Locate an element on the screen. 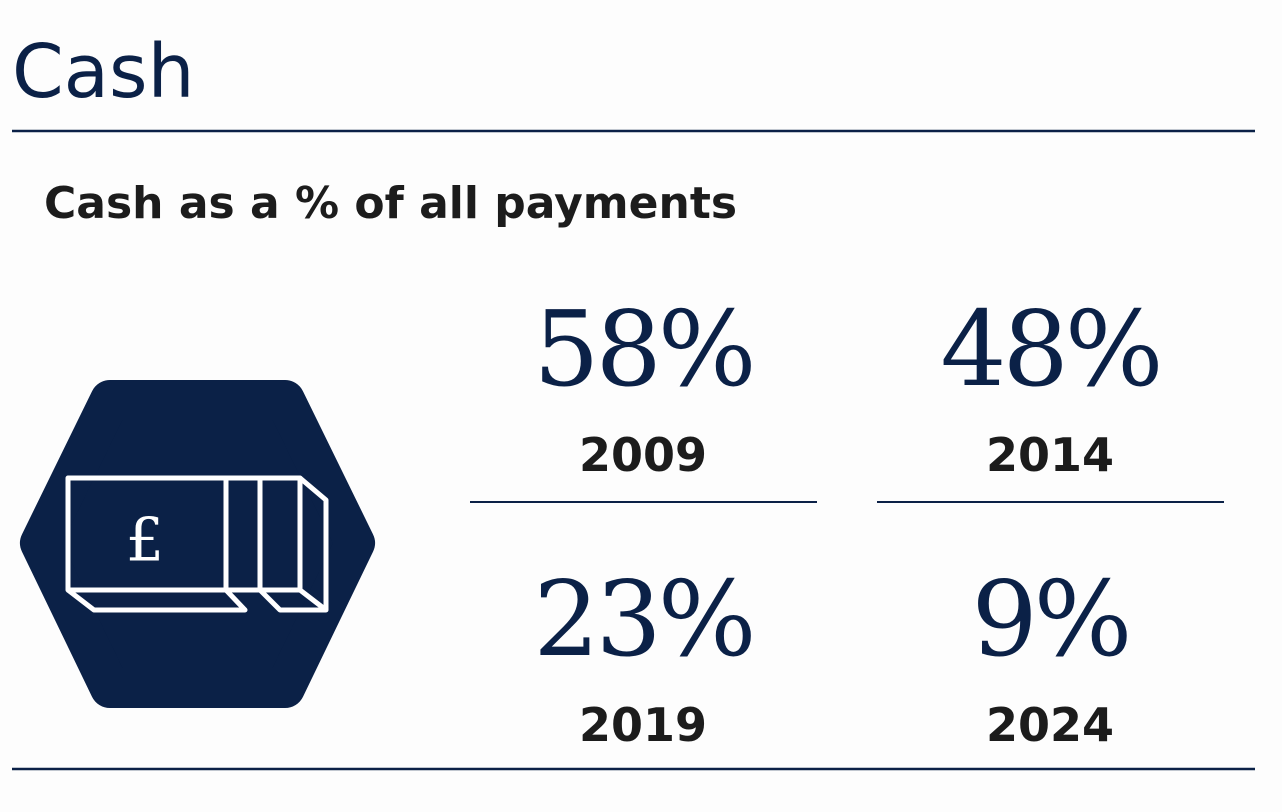 The width and height of the screenshot is (1282, 812). page-title: Cash is located at coordinates (103, 72).